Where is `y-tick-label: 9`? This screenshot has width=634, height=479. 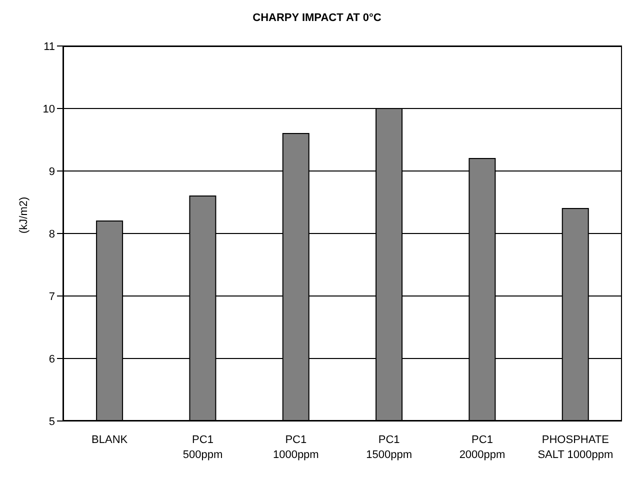
y-tick-label: 9 is located at coordinates (51, 172).